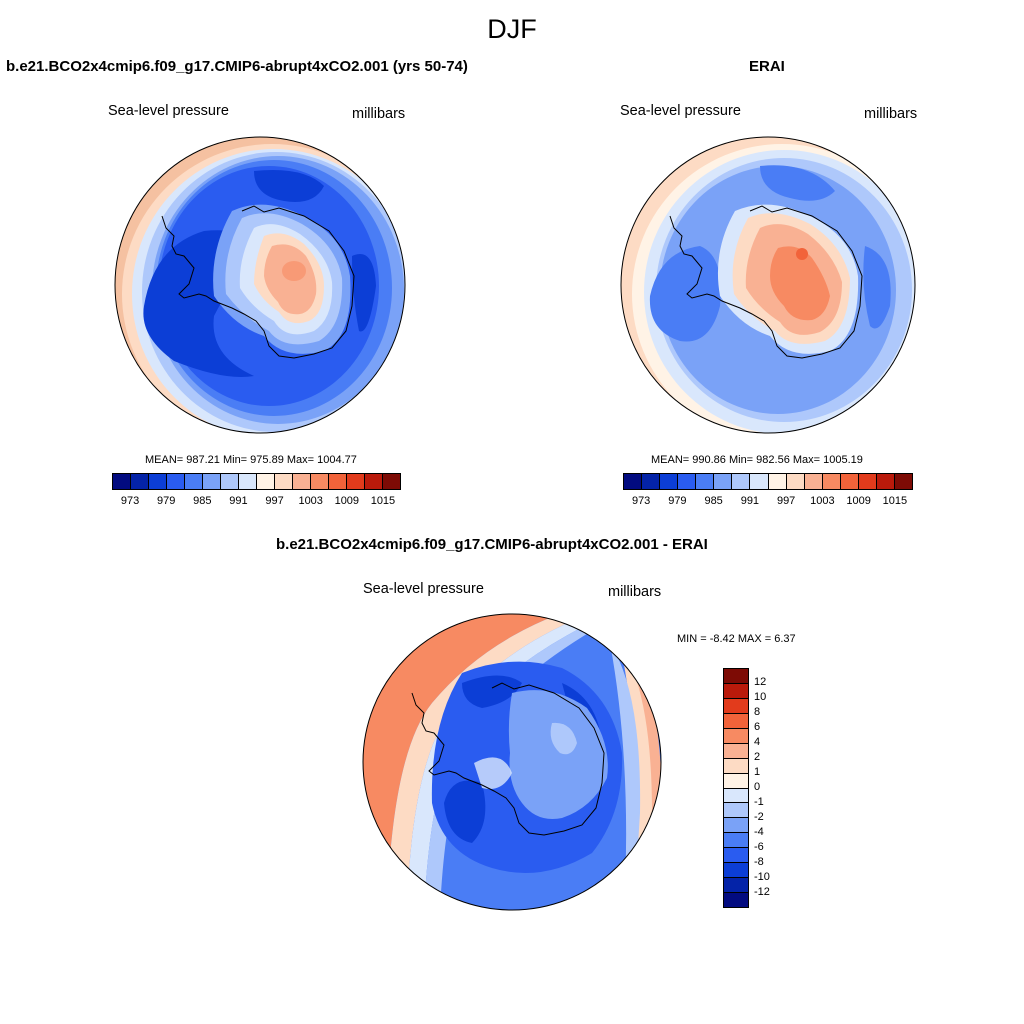 This screenshot has width=1024, height=1024. I want to click on diff-polar-map, so click(512, 762).